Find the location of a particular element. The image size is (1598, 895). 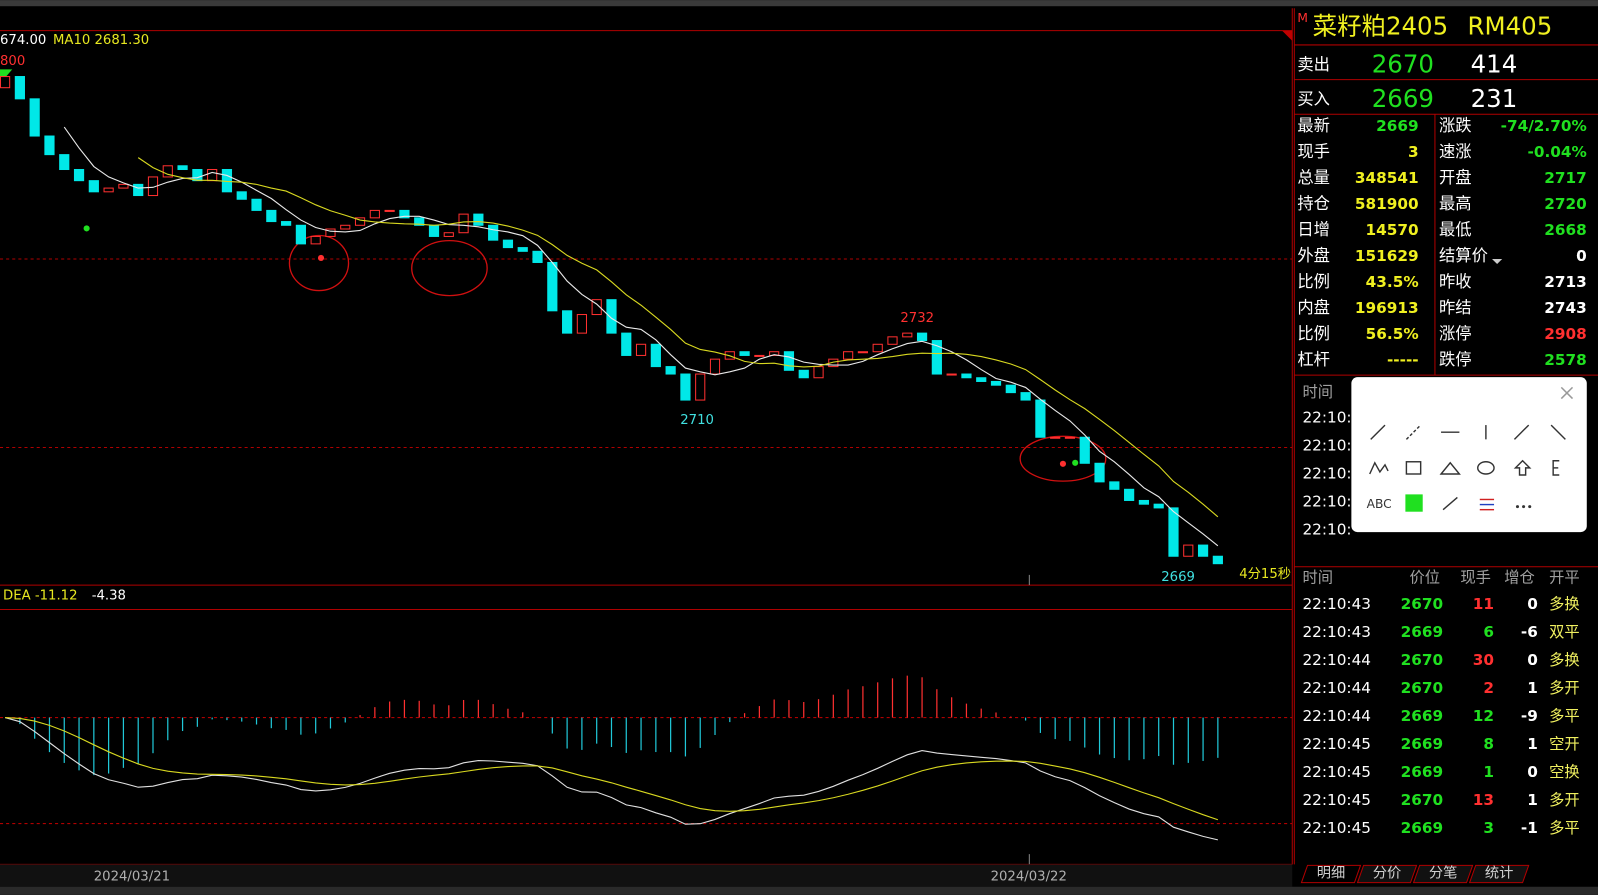

indicator-value: 674.00 is located at coordinates (23, 40).